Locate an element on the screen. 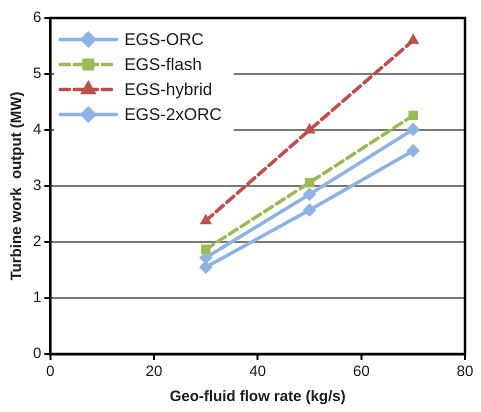 The image size is (481, 412). x-tick-label: 0 is located at coordinates (50, 371).